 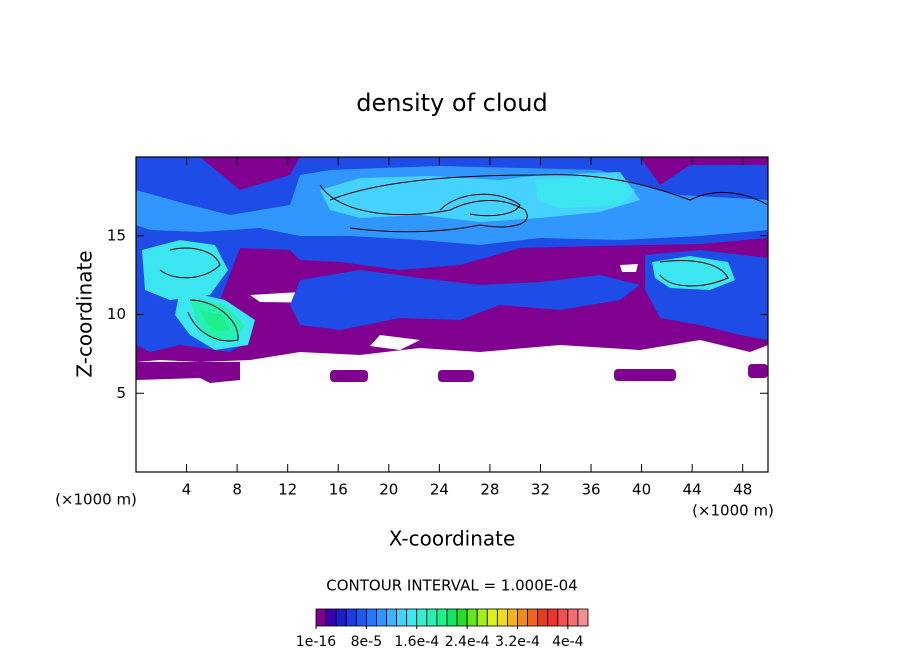 I want to click on colorbar-tick-label: 8e-5, so click(x=366, y=642).